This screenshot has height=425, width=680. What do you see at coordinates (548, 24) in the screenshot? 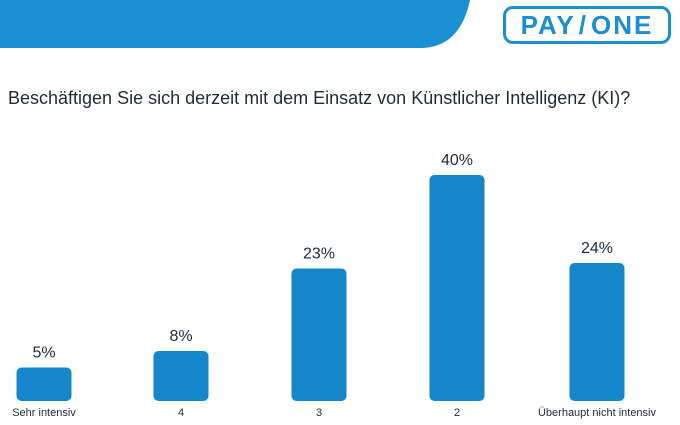
I see `logo-text-pay: PAY` at bounding box center [548, 24].